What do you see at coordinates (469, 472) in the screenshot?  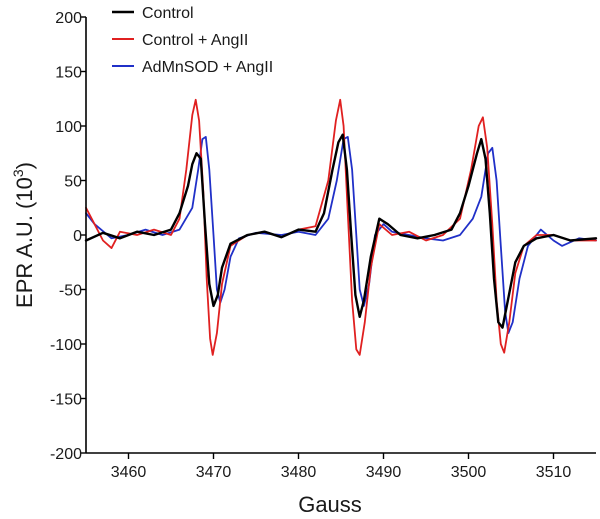 I see `x-tick-label: 3500` at bounding box center [469, 472].